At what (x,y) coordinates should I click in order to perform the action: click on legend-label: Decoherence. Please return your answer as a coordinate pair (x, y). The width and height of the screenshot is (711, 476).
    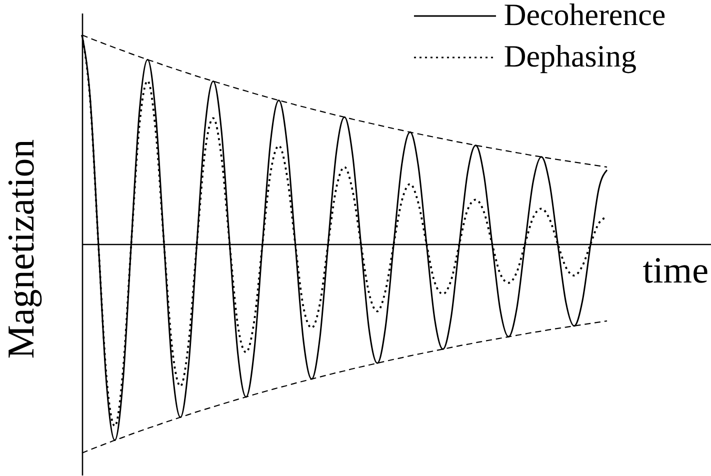
    Looking at the image, I should click on (585, 16).